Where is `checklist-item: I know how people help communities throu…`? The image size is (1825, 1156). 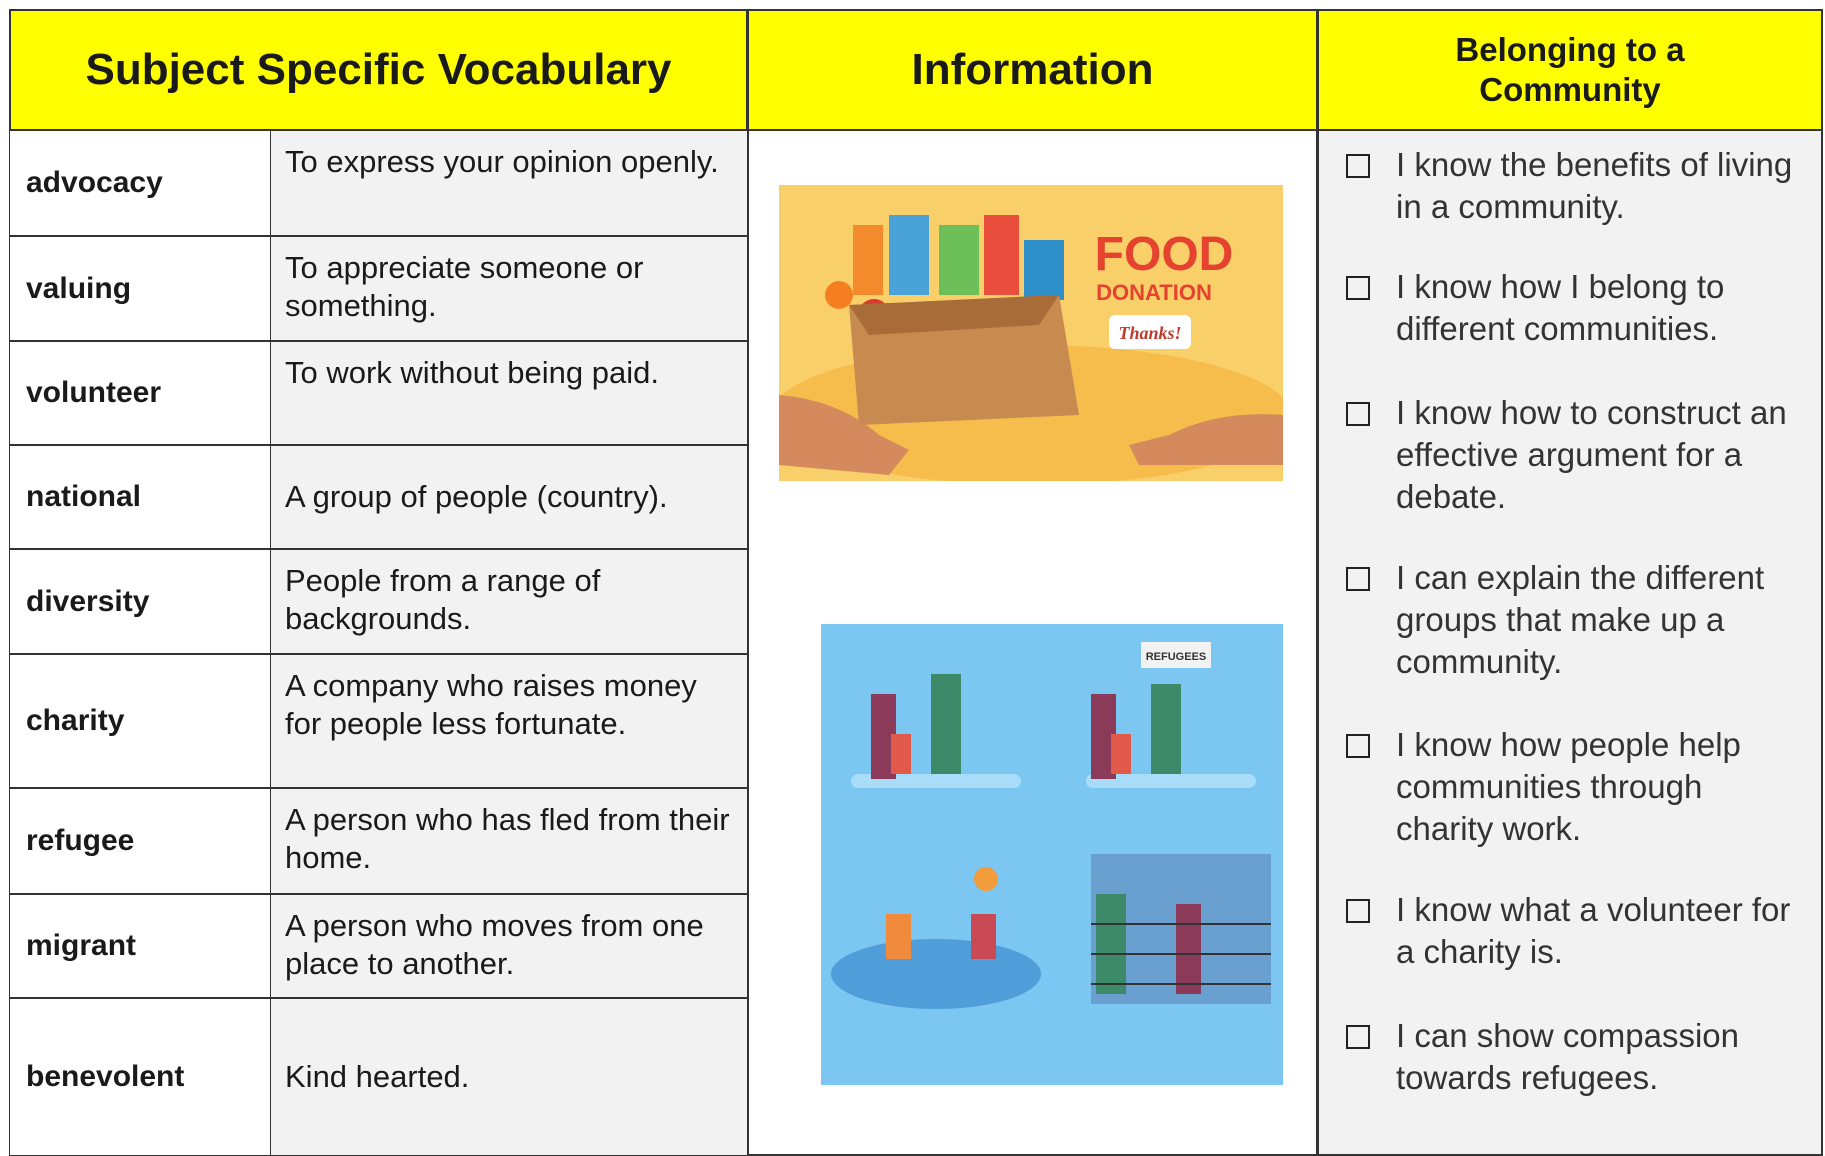
checklist-item: I know how people help communities throu… is located at coordinates (1568, 787).